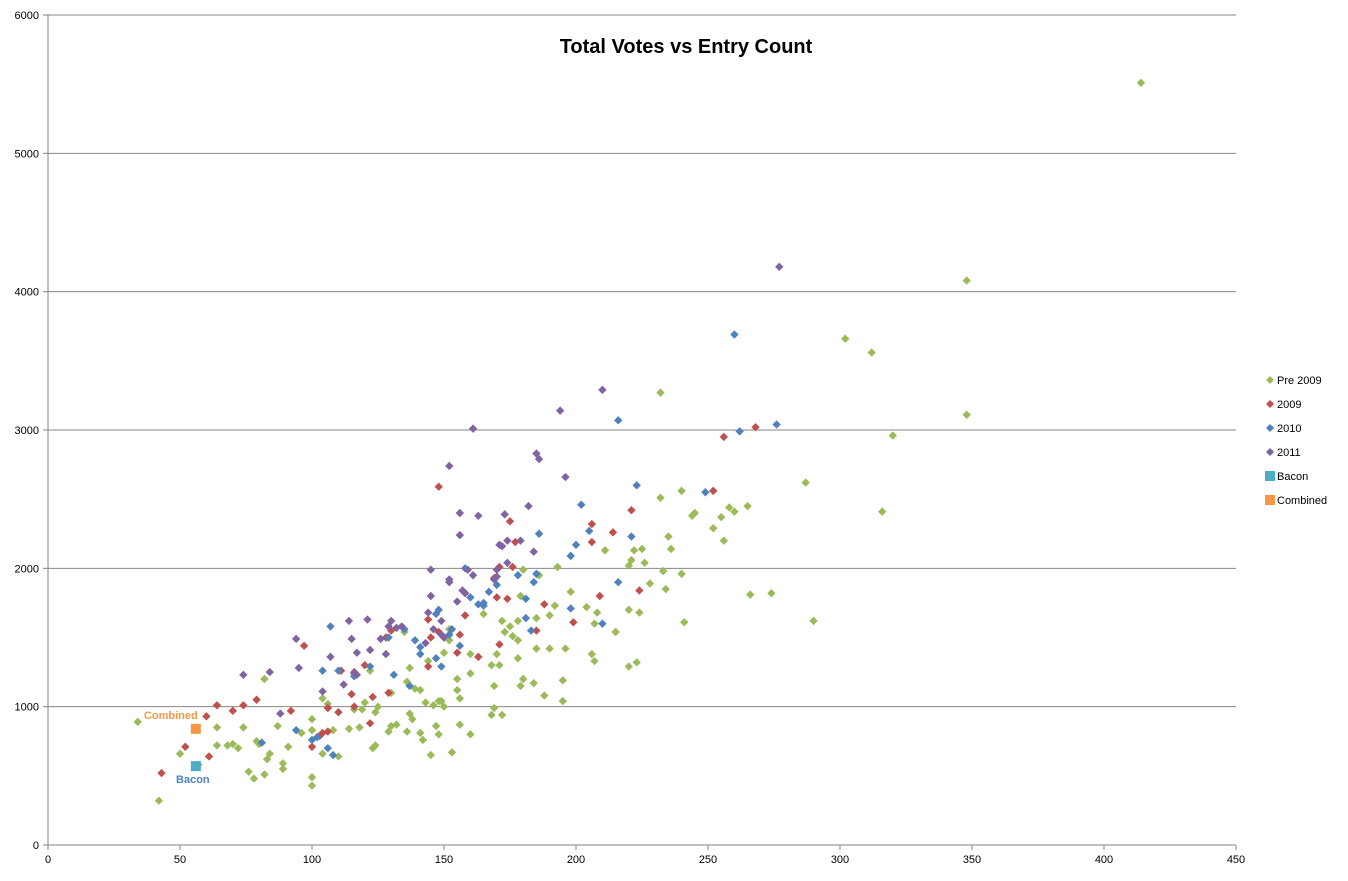 The image size is (1348, 881). What do you see at coordinates (312, 860) in the screenshot?
I see `x-tick-label: 100` at bounding box center [312, 860].